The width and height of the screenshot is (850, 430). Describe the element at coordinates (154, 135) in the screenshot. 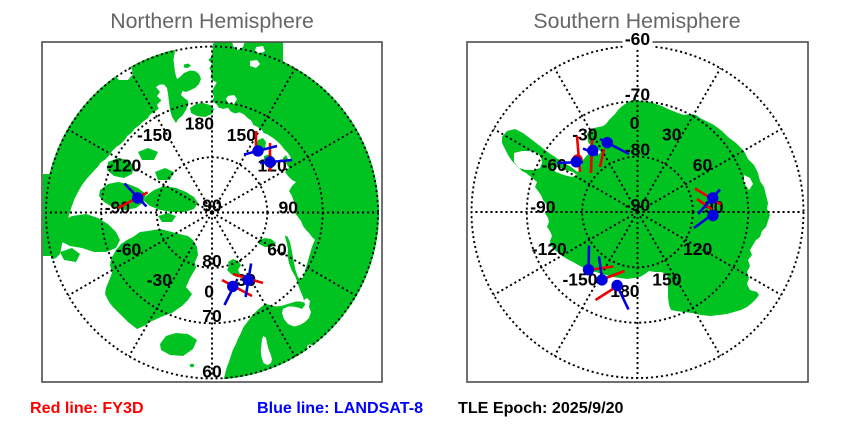

I see `svg-text: -150` at that location.